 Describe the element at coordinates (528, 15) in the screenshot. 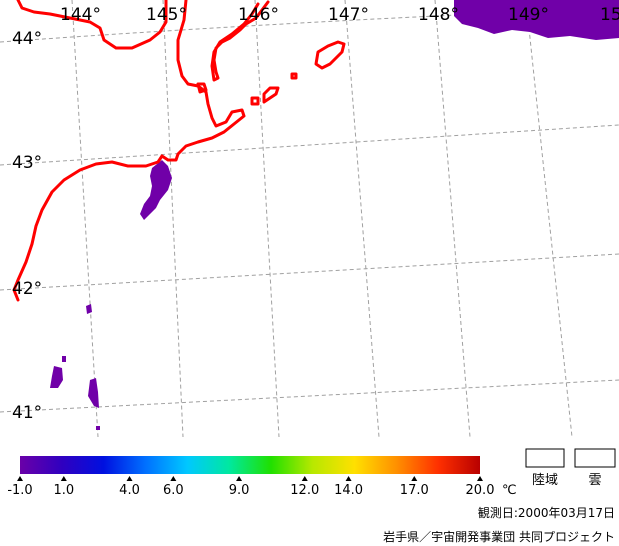

I see `longitude-label: 149°` at that location.